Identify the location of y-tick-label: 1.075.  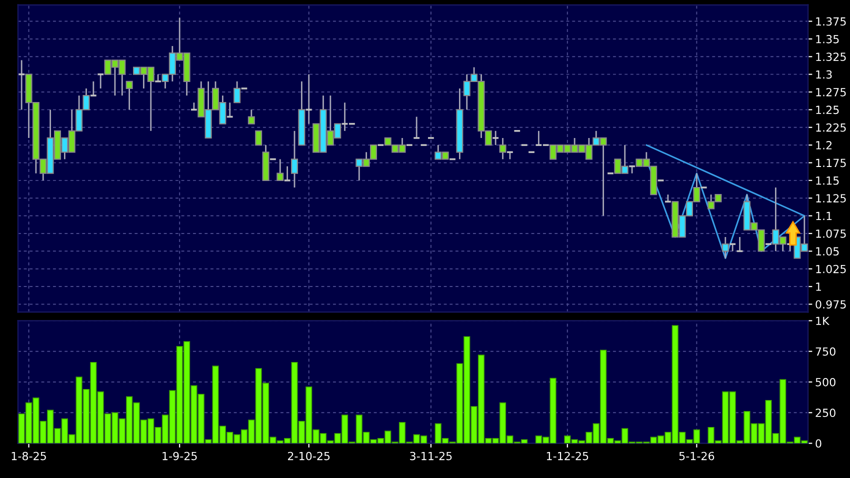
(831, 233).